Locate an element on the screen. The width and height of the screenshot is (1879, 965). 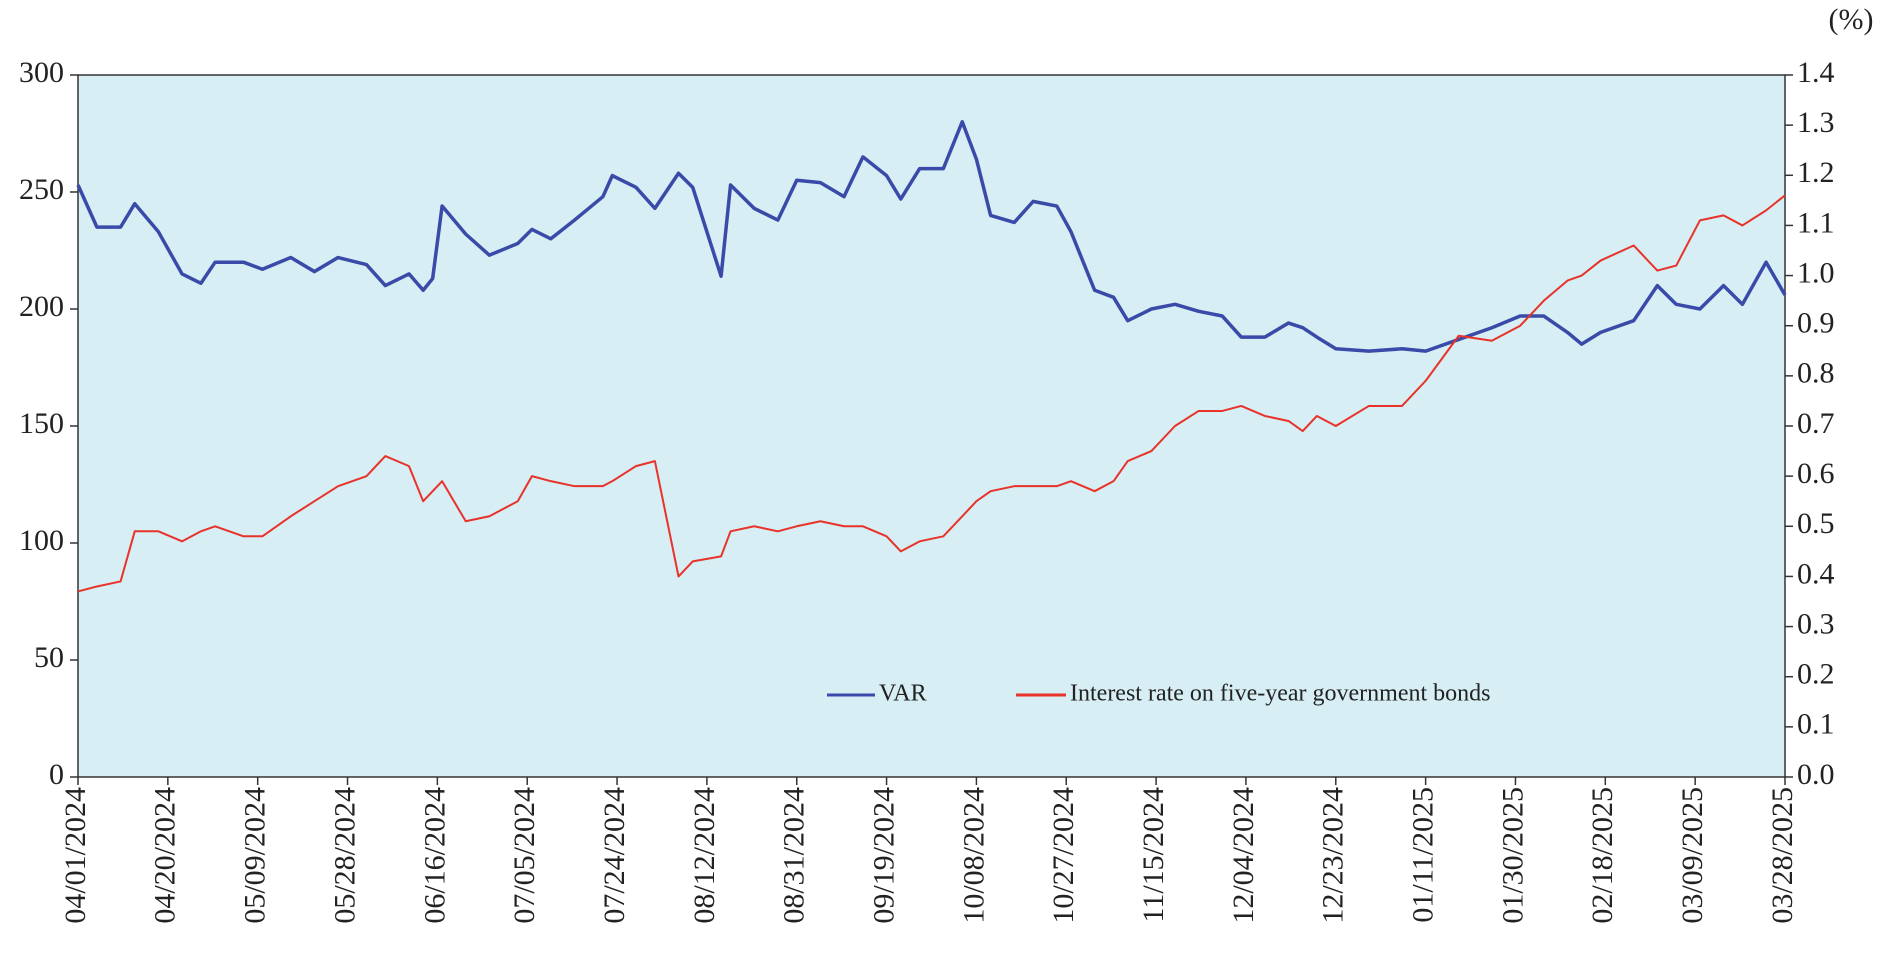
y-tick-label: 0 is located at coordinates (56, 774).